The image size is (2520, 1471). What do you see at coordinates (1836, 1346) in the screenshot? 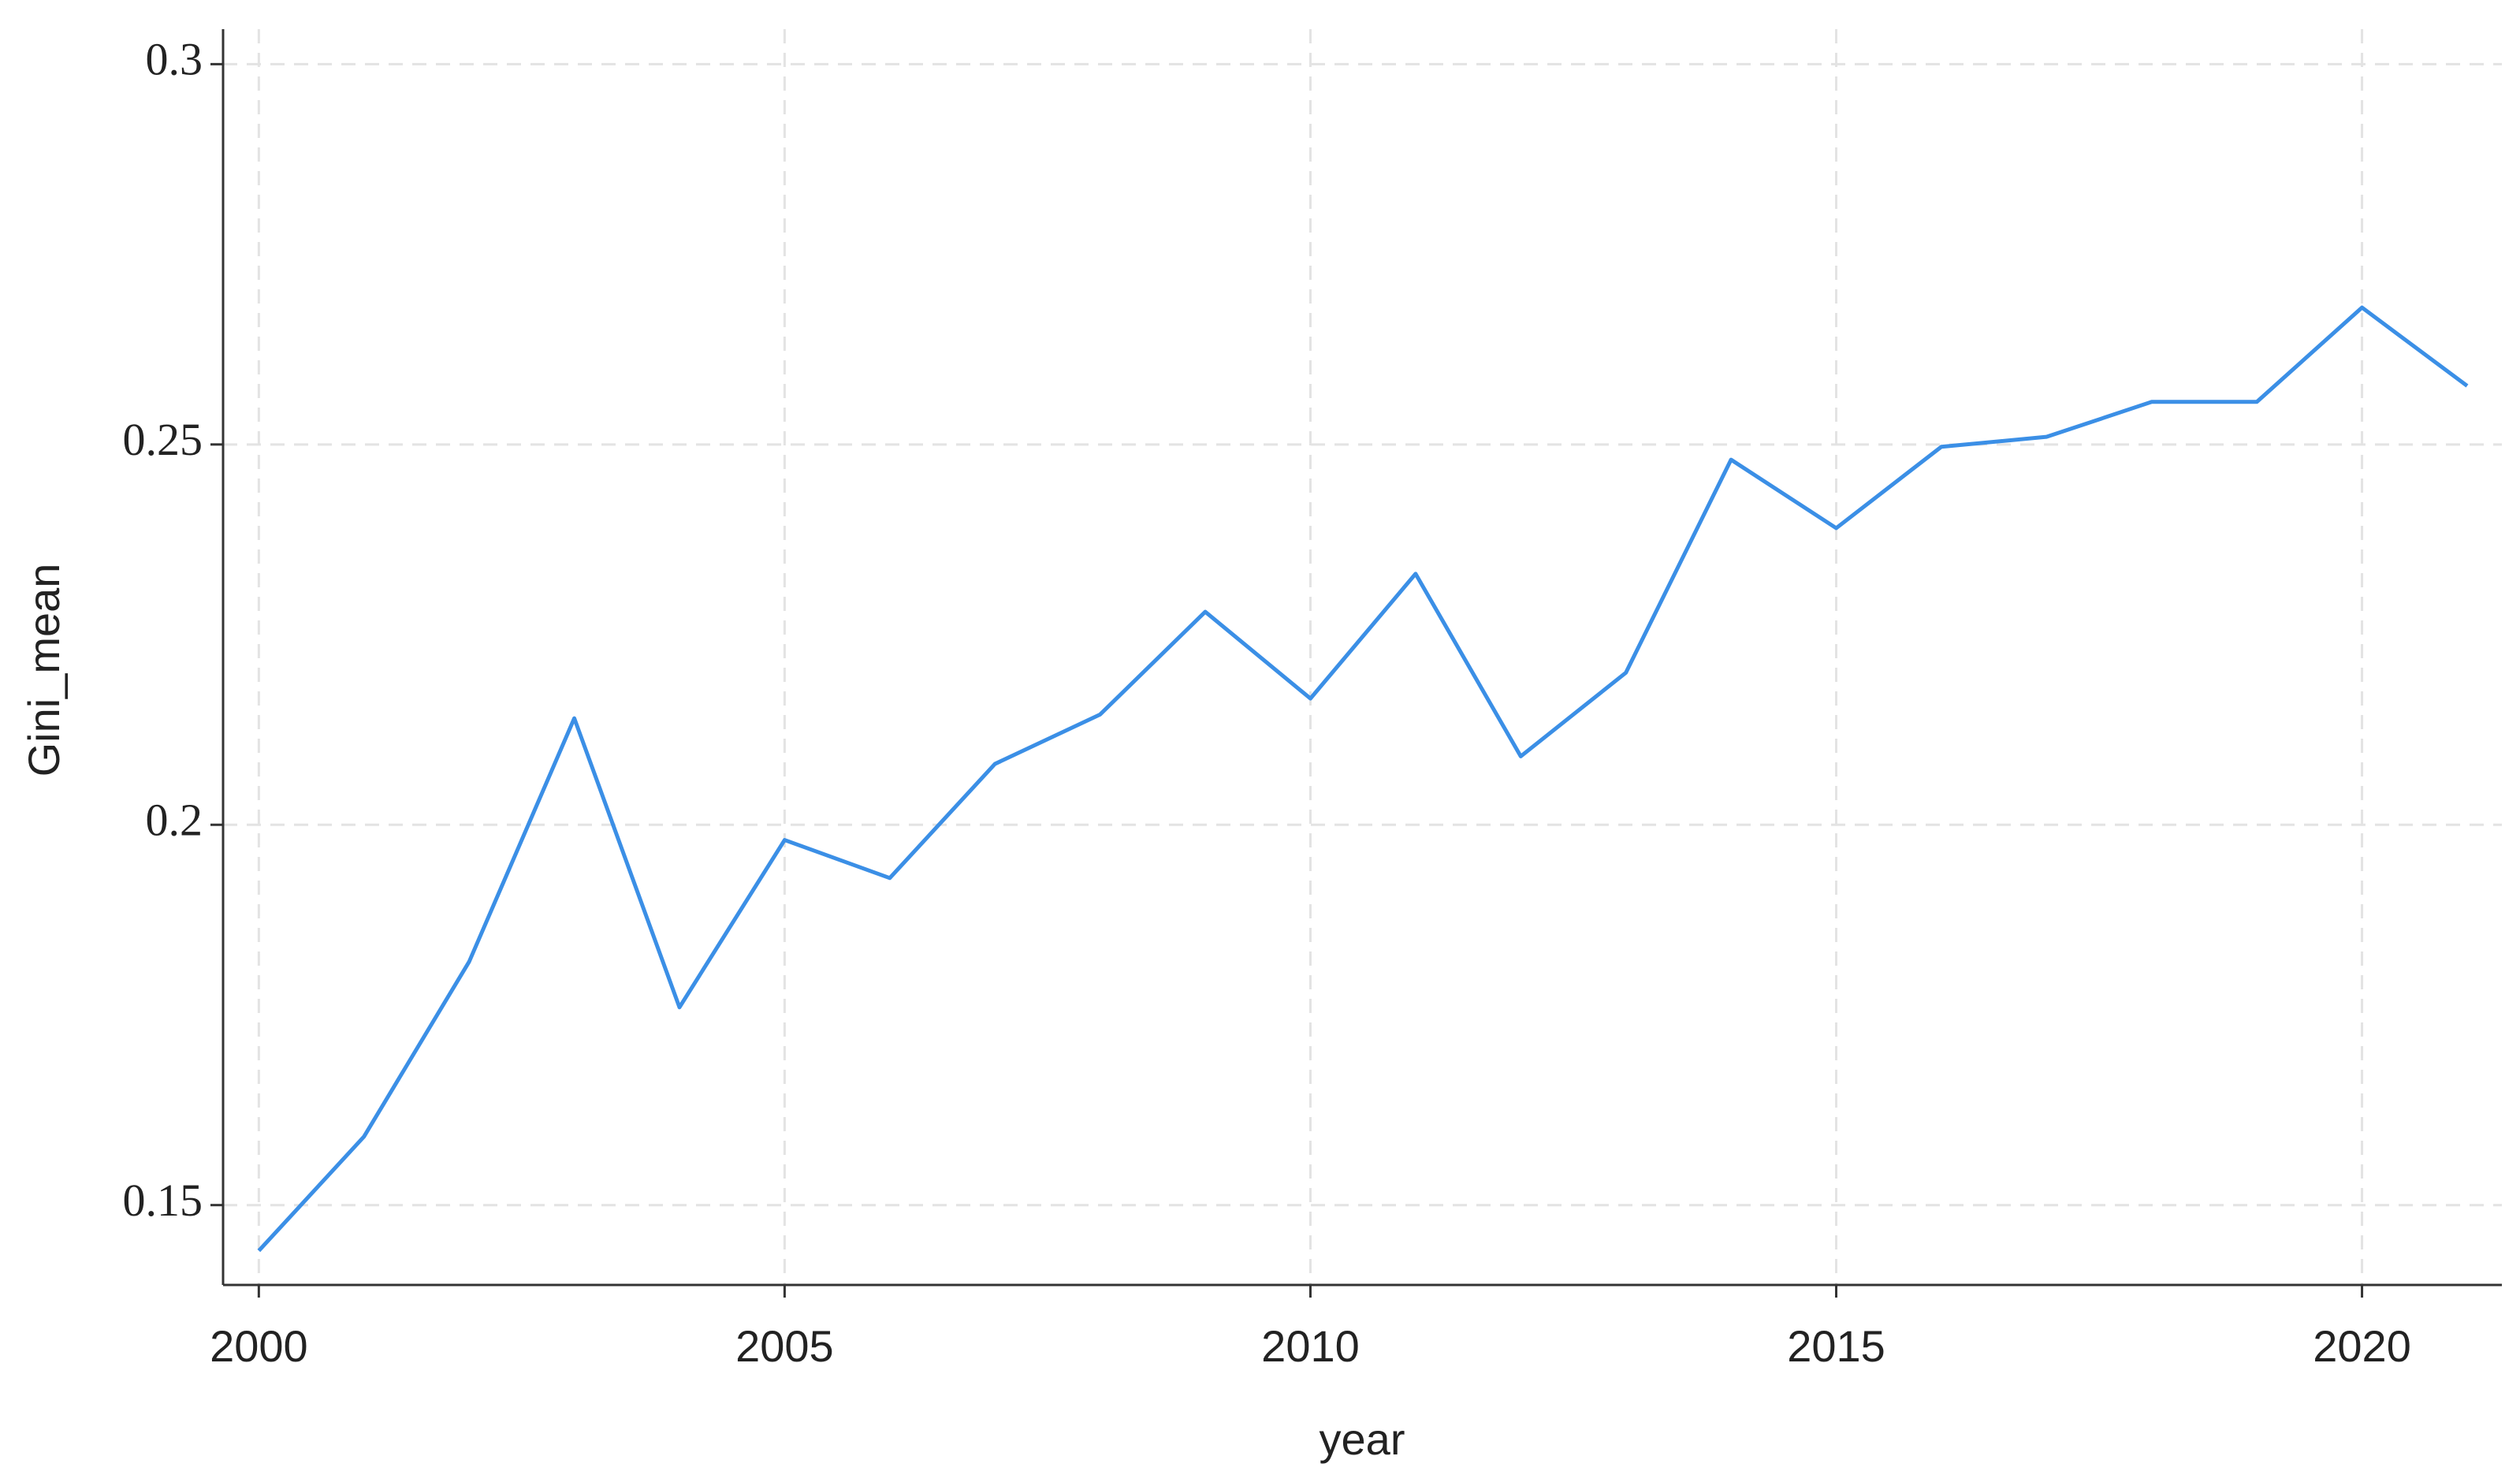
I see `x-tick-label: 2015` at bounding box center [1836, 1346].